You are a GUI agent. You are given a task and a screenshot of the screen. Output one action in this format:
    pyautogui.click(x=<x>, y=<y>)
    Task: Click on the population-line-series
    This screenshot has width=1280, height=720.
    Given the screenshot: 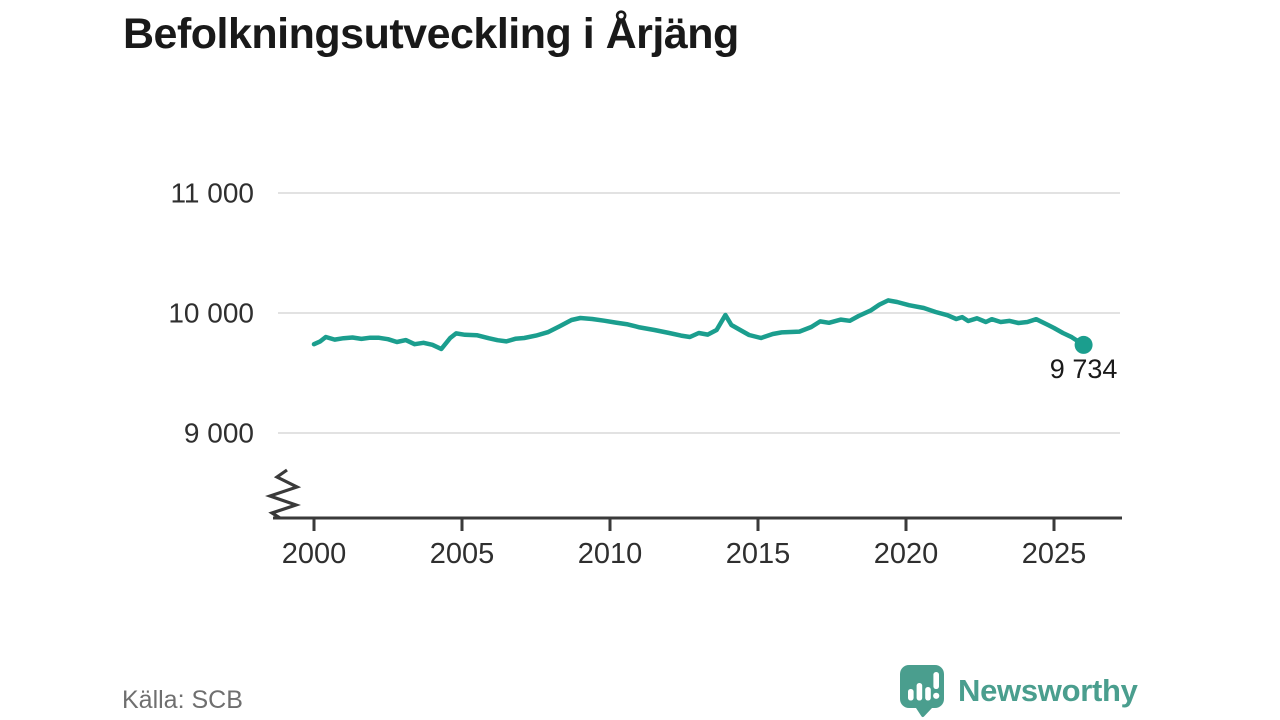 What is the action you would take?
    pyautogui.click(x=698, y=325)
    